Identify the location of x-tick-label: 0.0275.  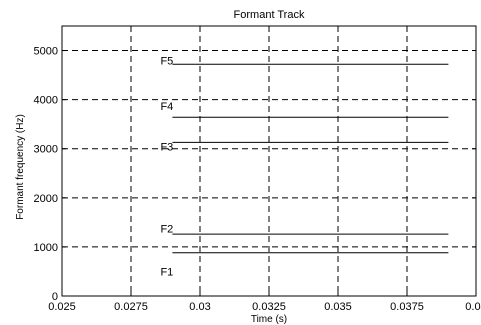
(131, 307).